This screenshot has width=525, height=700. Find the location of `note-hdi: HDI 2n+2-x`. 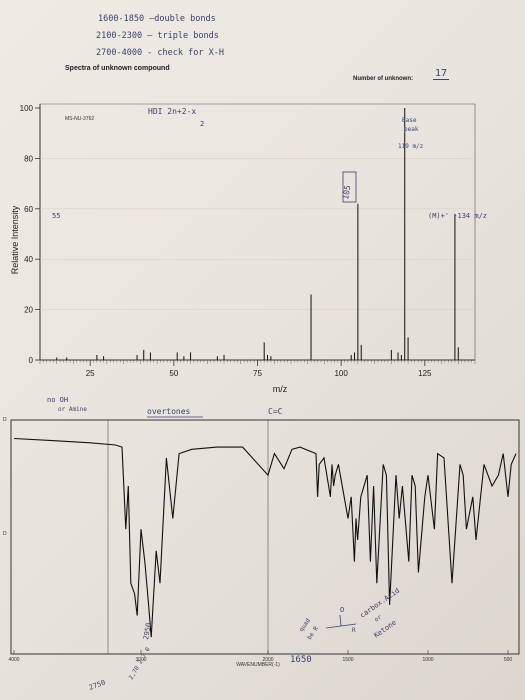

note-hdi: HDI 2n+2-x is located at coordinates (172, 111).